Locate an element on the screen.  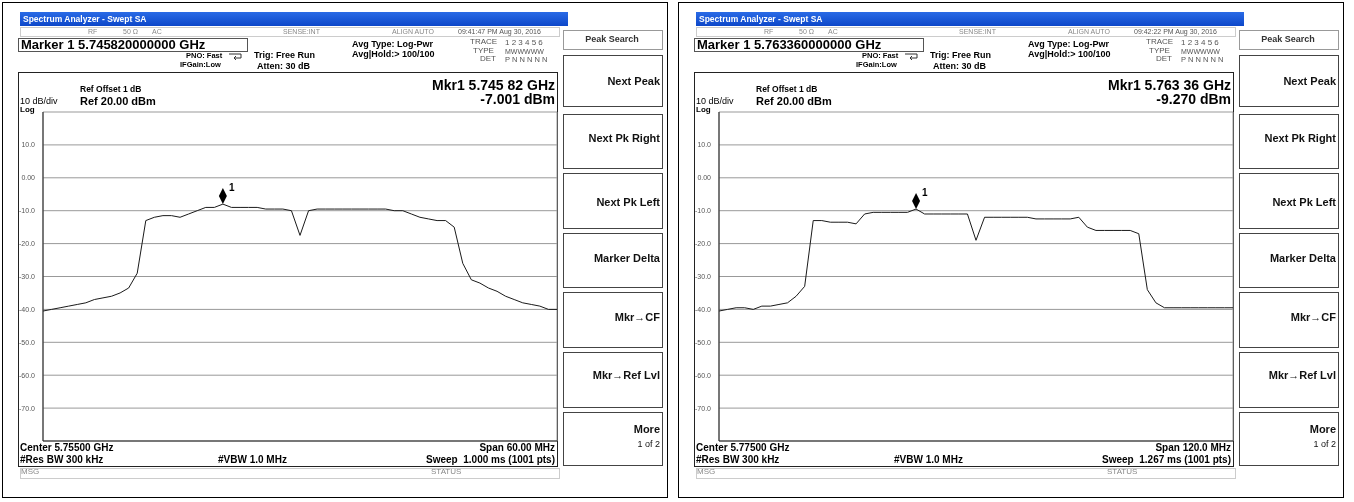
text: Span 60.00 MHz is located at coordinates (517, 447).